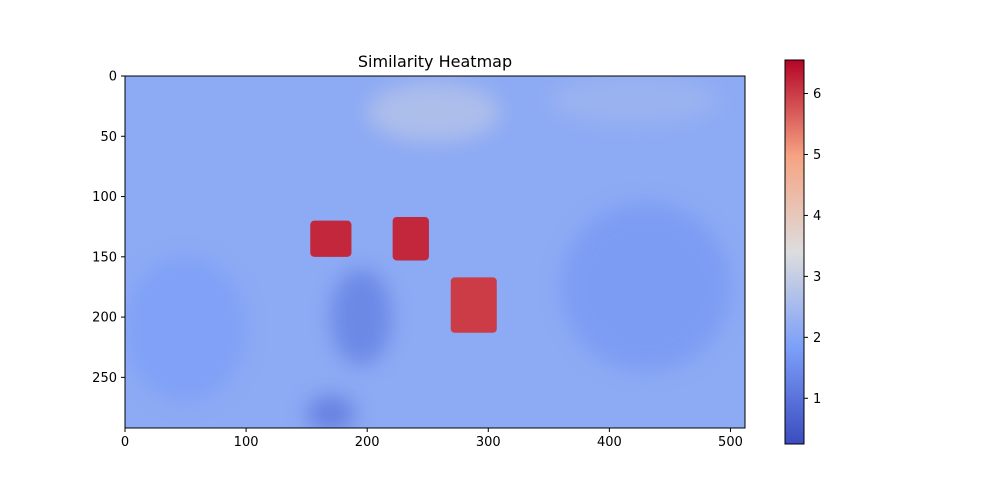 This screenshot has width=1000, height=500. Describe the element at coordinates (730, 442) in the screenshot. I see `x-tick-label: 500` at that location.